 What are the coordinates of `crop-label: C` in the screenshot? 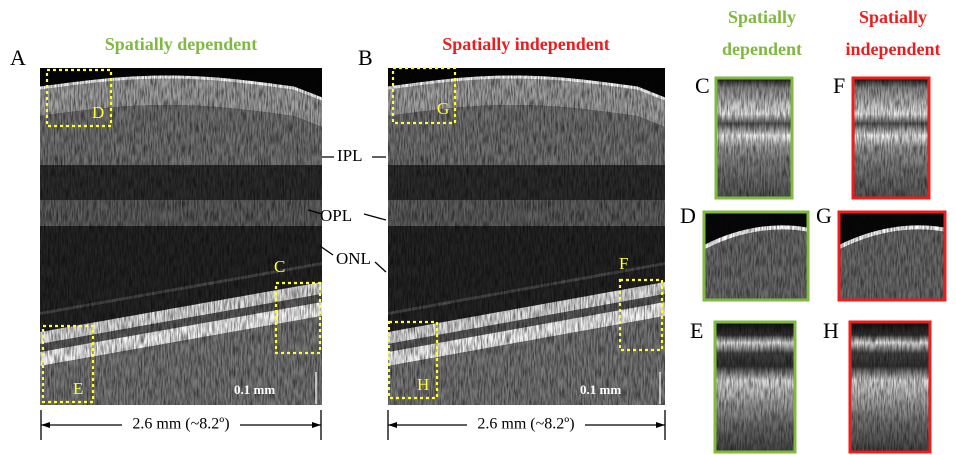 It's located at (702, 85).